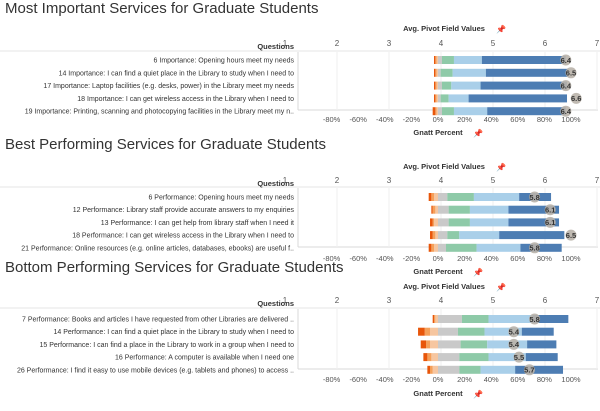 The width and height of the screenshot is (600, 411). What do you see at coordinates (444, 166) in the screenshot?
I see `top-axis-title: Avg. Pivot Field Values` at bounding box center [444, 166].